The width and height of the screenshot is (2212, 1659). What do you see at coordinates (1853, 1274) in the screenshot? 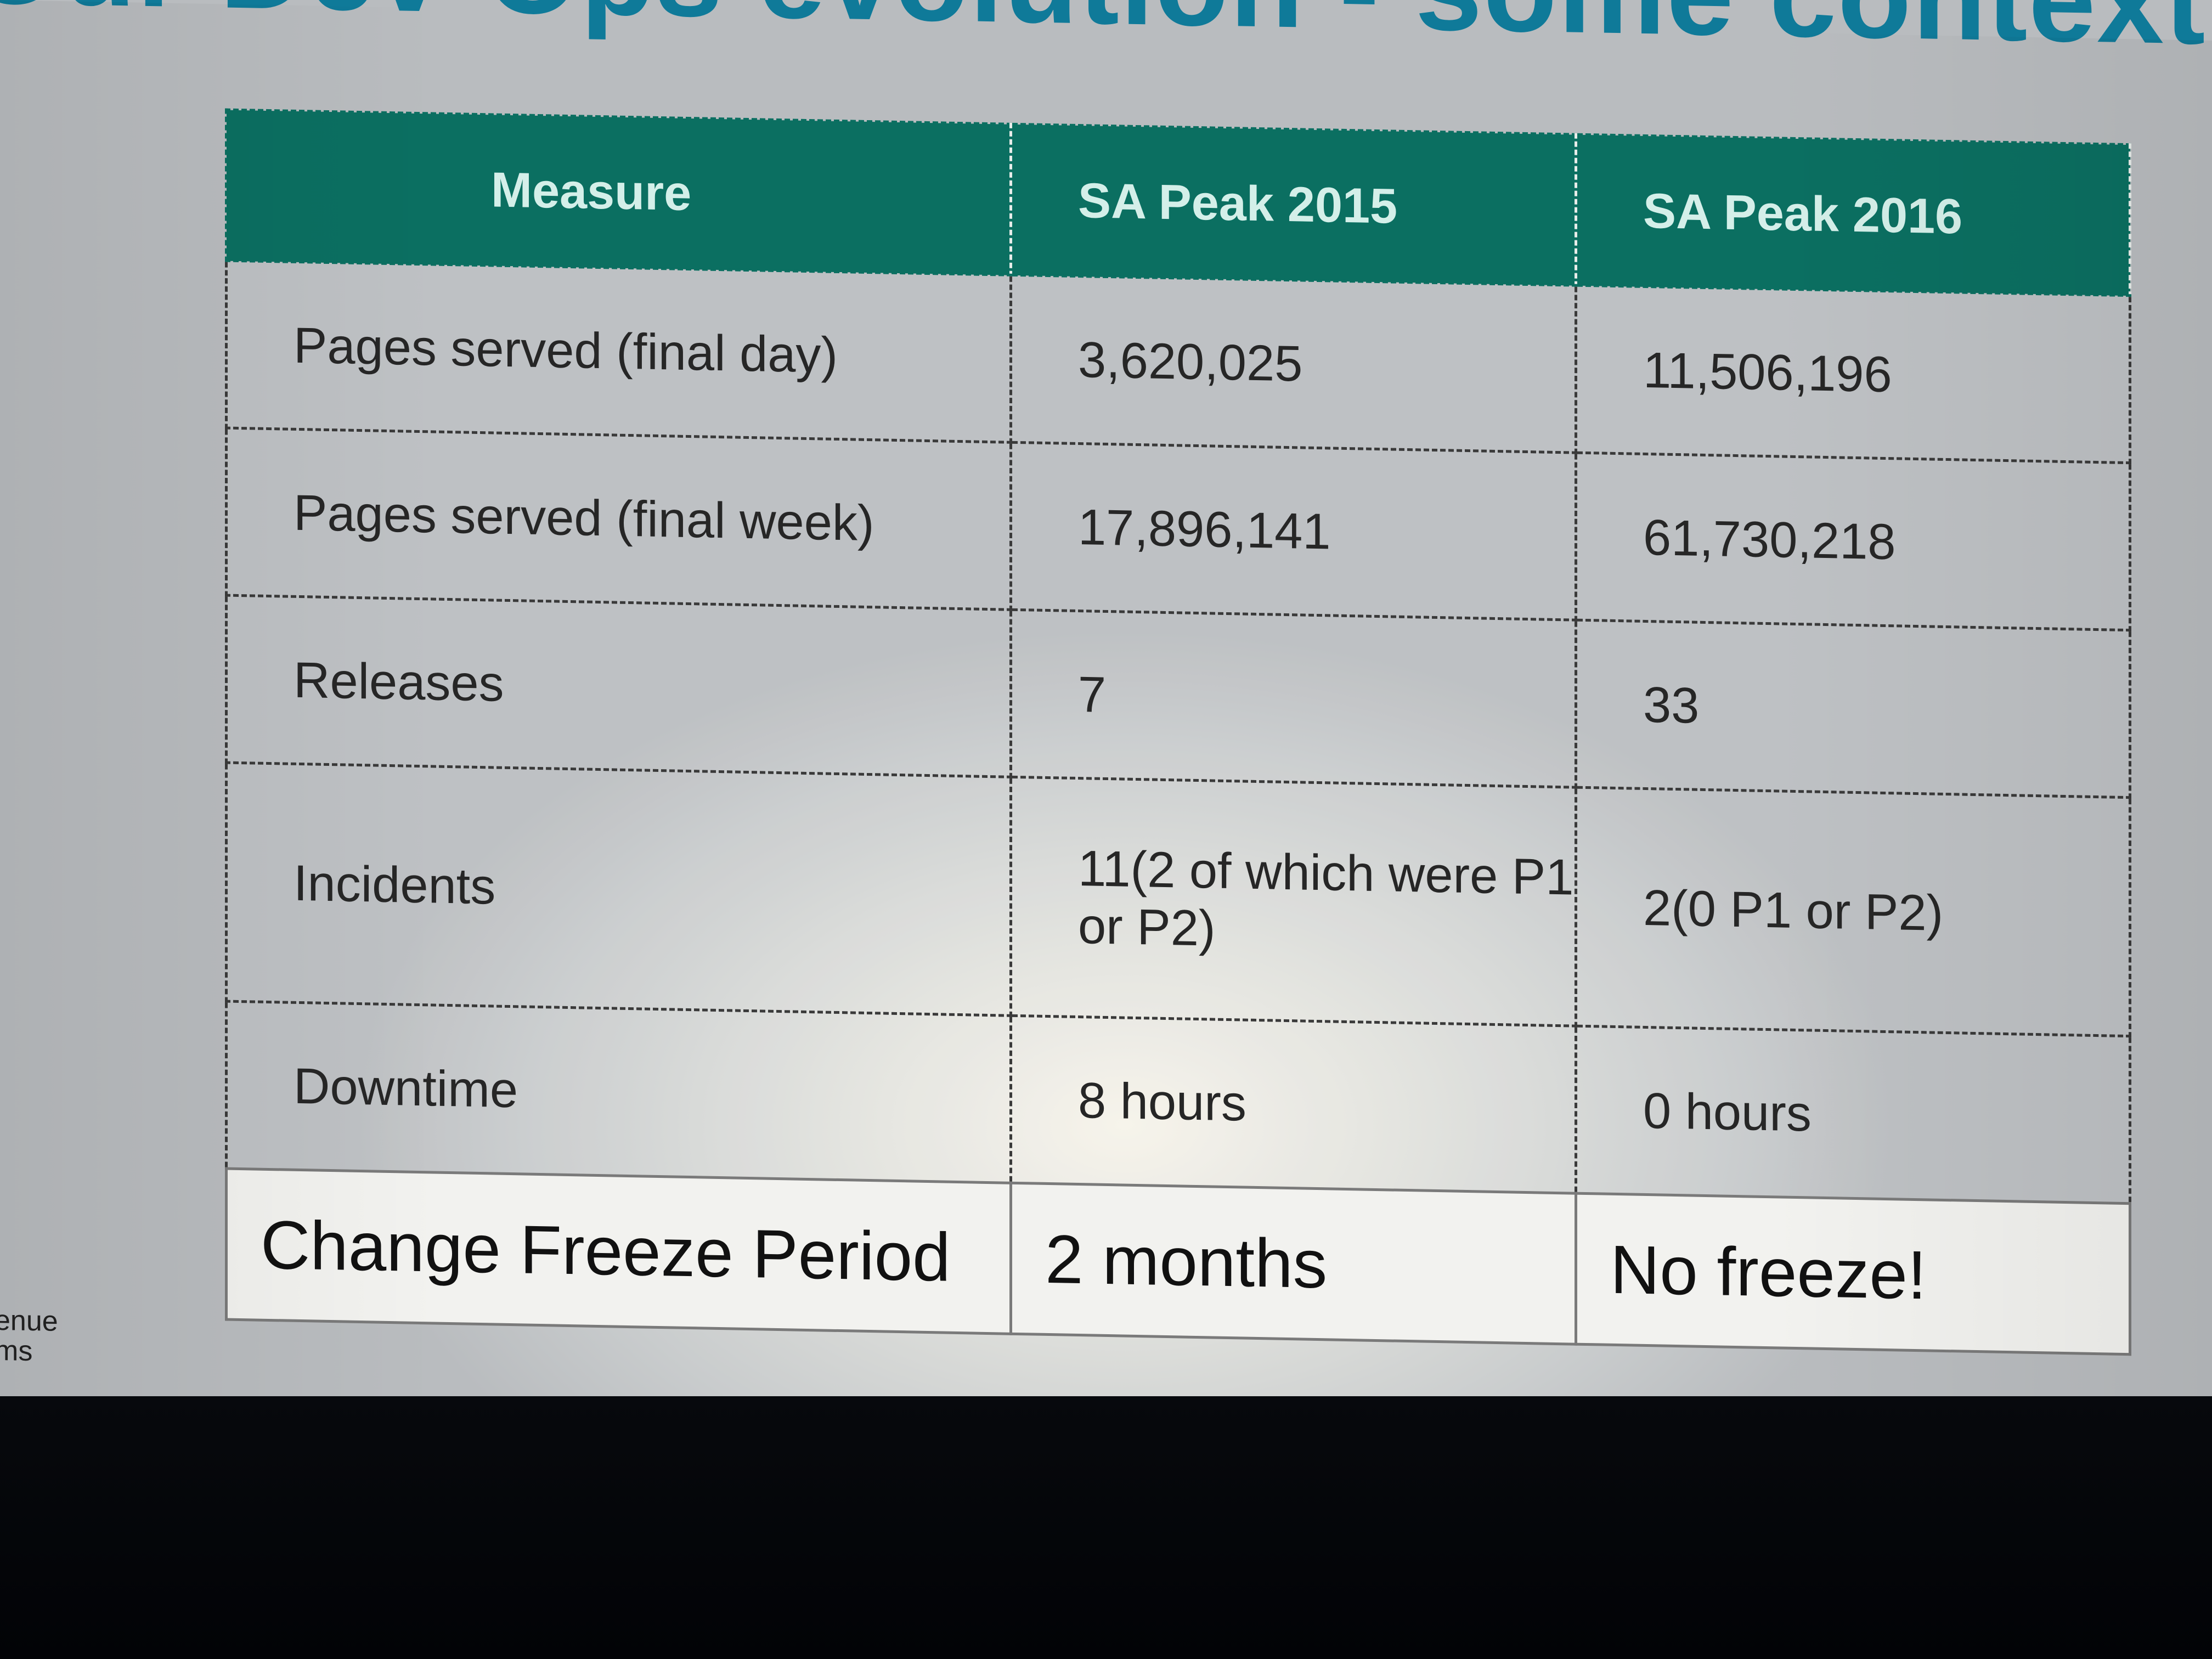
I see `peak-2016-cell: No freeze!` at bounding box center [1853, 1274].